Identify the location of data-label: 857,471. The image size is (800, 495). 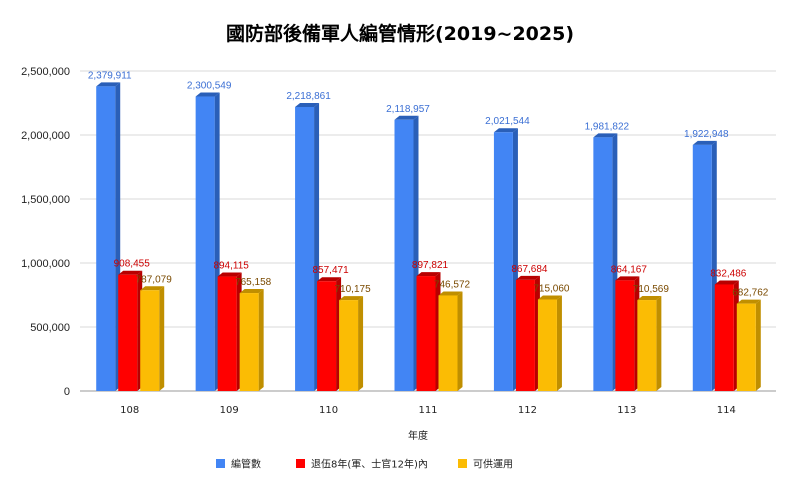
(330, 270).